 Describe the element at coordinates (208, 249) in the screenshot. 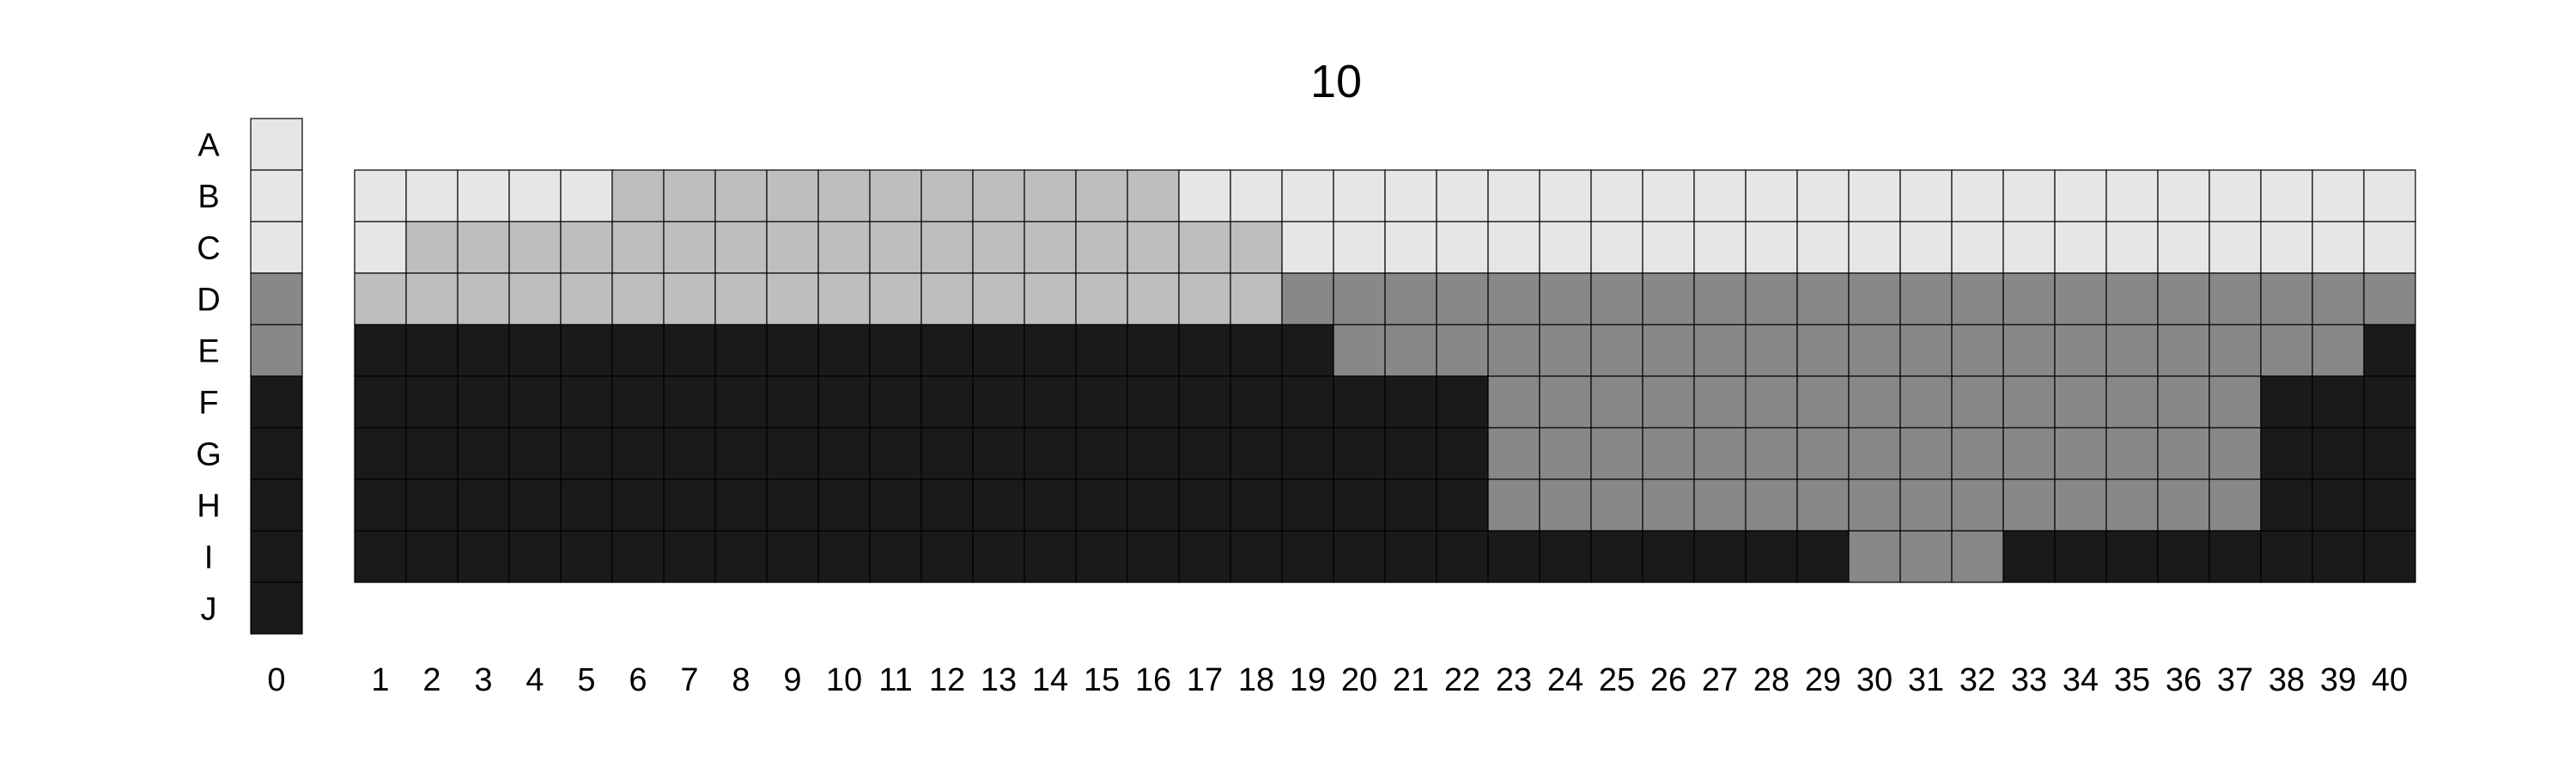

I see `row-label: C` at that location.